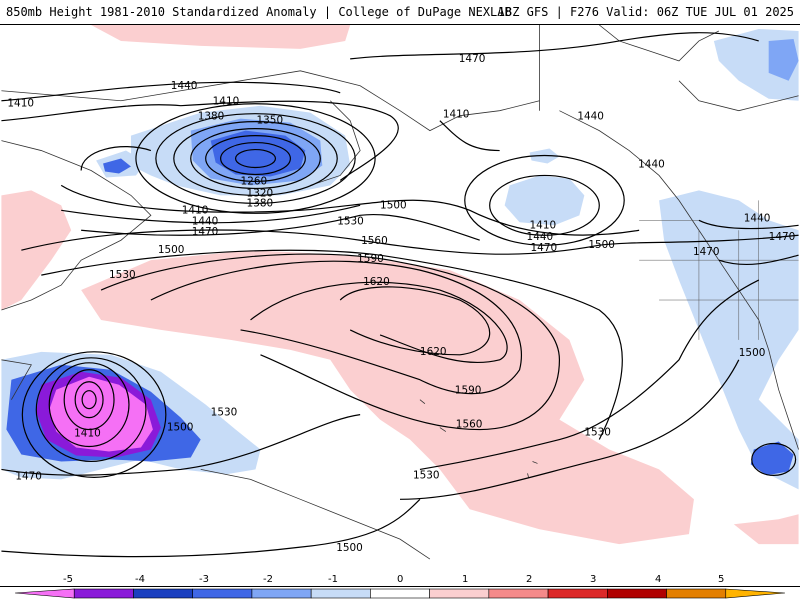 The height and width of the screenshot is (600, 800). Describe the element at coordinates (140, 579) in the screenshot. I see `colorbar-tick-label: -4` at that location.